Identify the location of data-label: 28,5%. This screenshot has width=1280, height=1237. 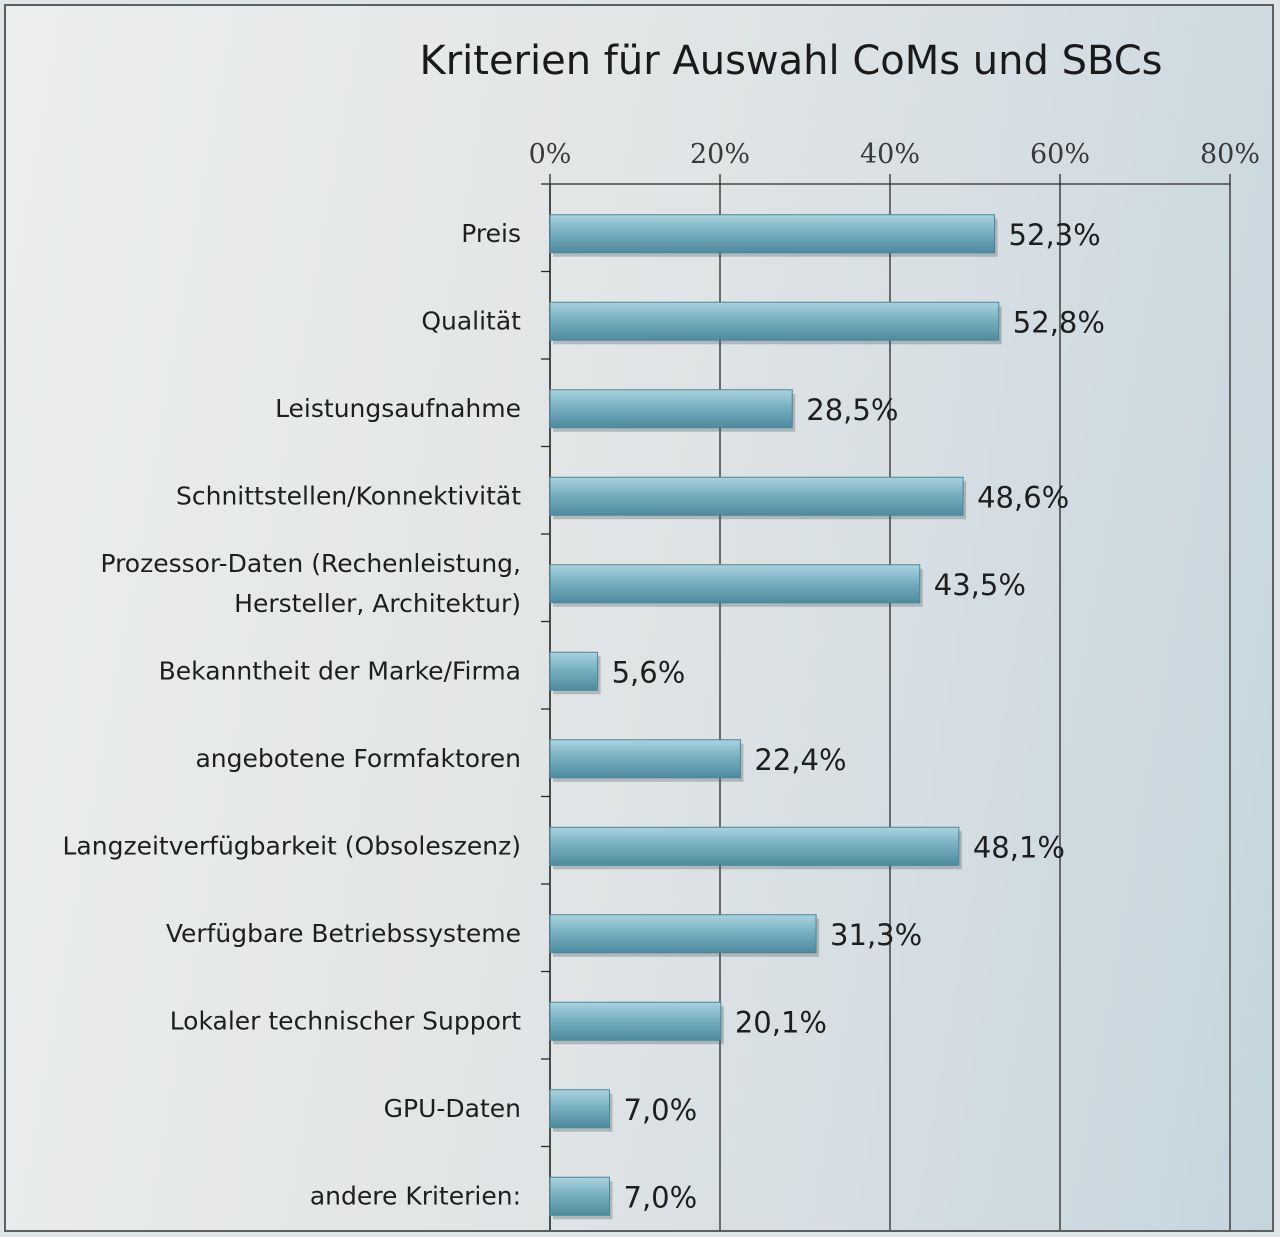
(852, 410).